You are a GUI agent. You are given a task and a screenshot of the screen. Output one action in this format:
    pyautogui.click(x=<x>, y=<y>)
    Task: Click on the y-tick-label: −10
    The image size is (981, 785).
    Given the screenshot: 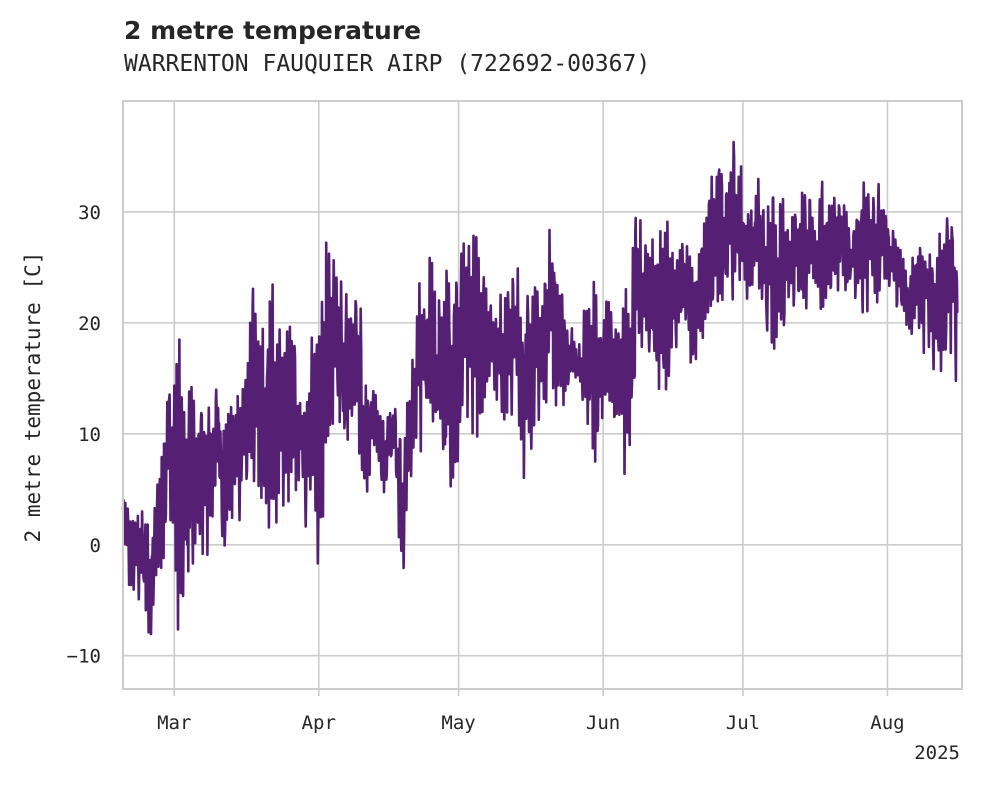 What is the action you would take?
    pyautogui.click(x=84, y=657)
    